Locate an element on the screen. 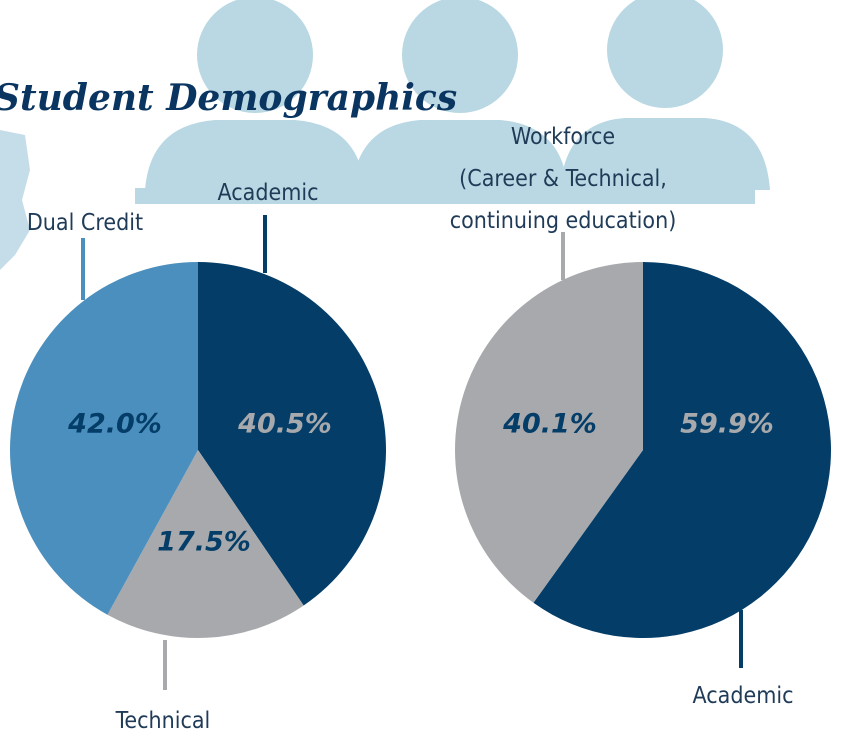  category-label: Technical is located at coordinates (163, 721).